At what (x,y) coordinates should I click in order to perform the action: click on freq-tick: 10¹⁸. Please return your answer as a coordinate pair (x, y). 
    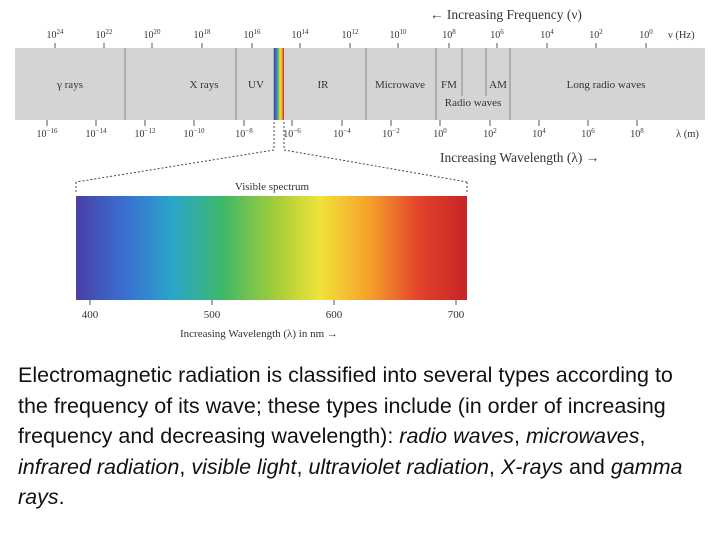
    Looking at the image, I should click on (203, 34).